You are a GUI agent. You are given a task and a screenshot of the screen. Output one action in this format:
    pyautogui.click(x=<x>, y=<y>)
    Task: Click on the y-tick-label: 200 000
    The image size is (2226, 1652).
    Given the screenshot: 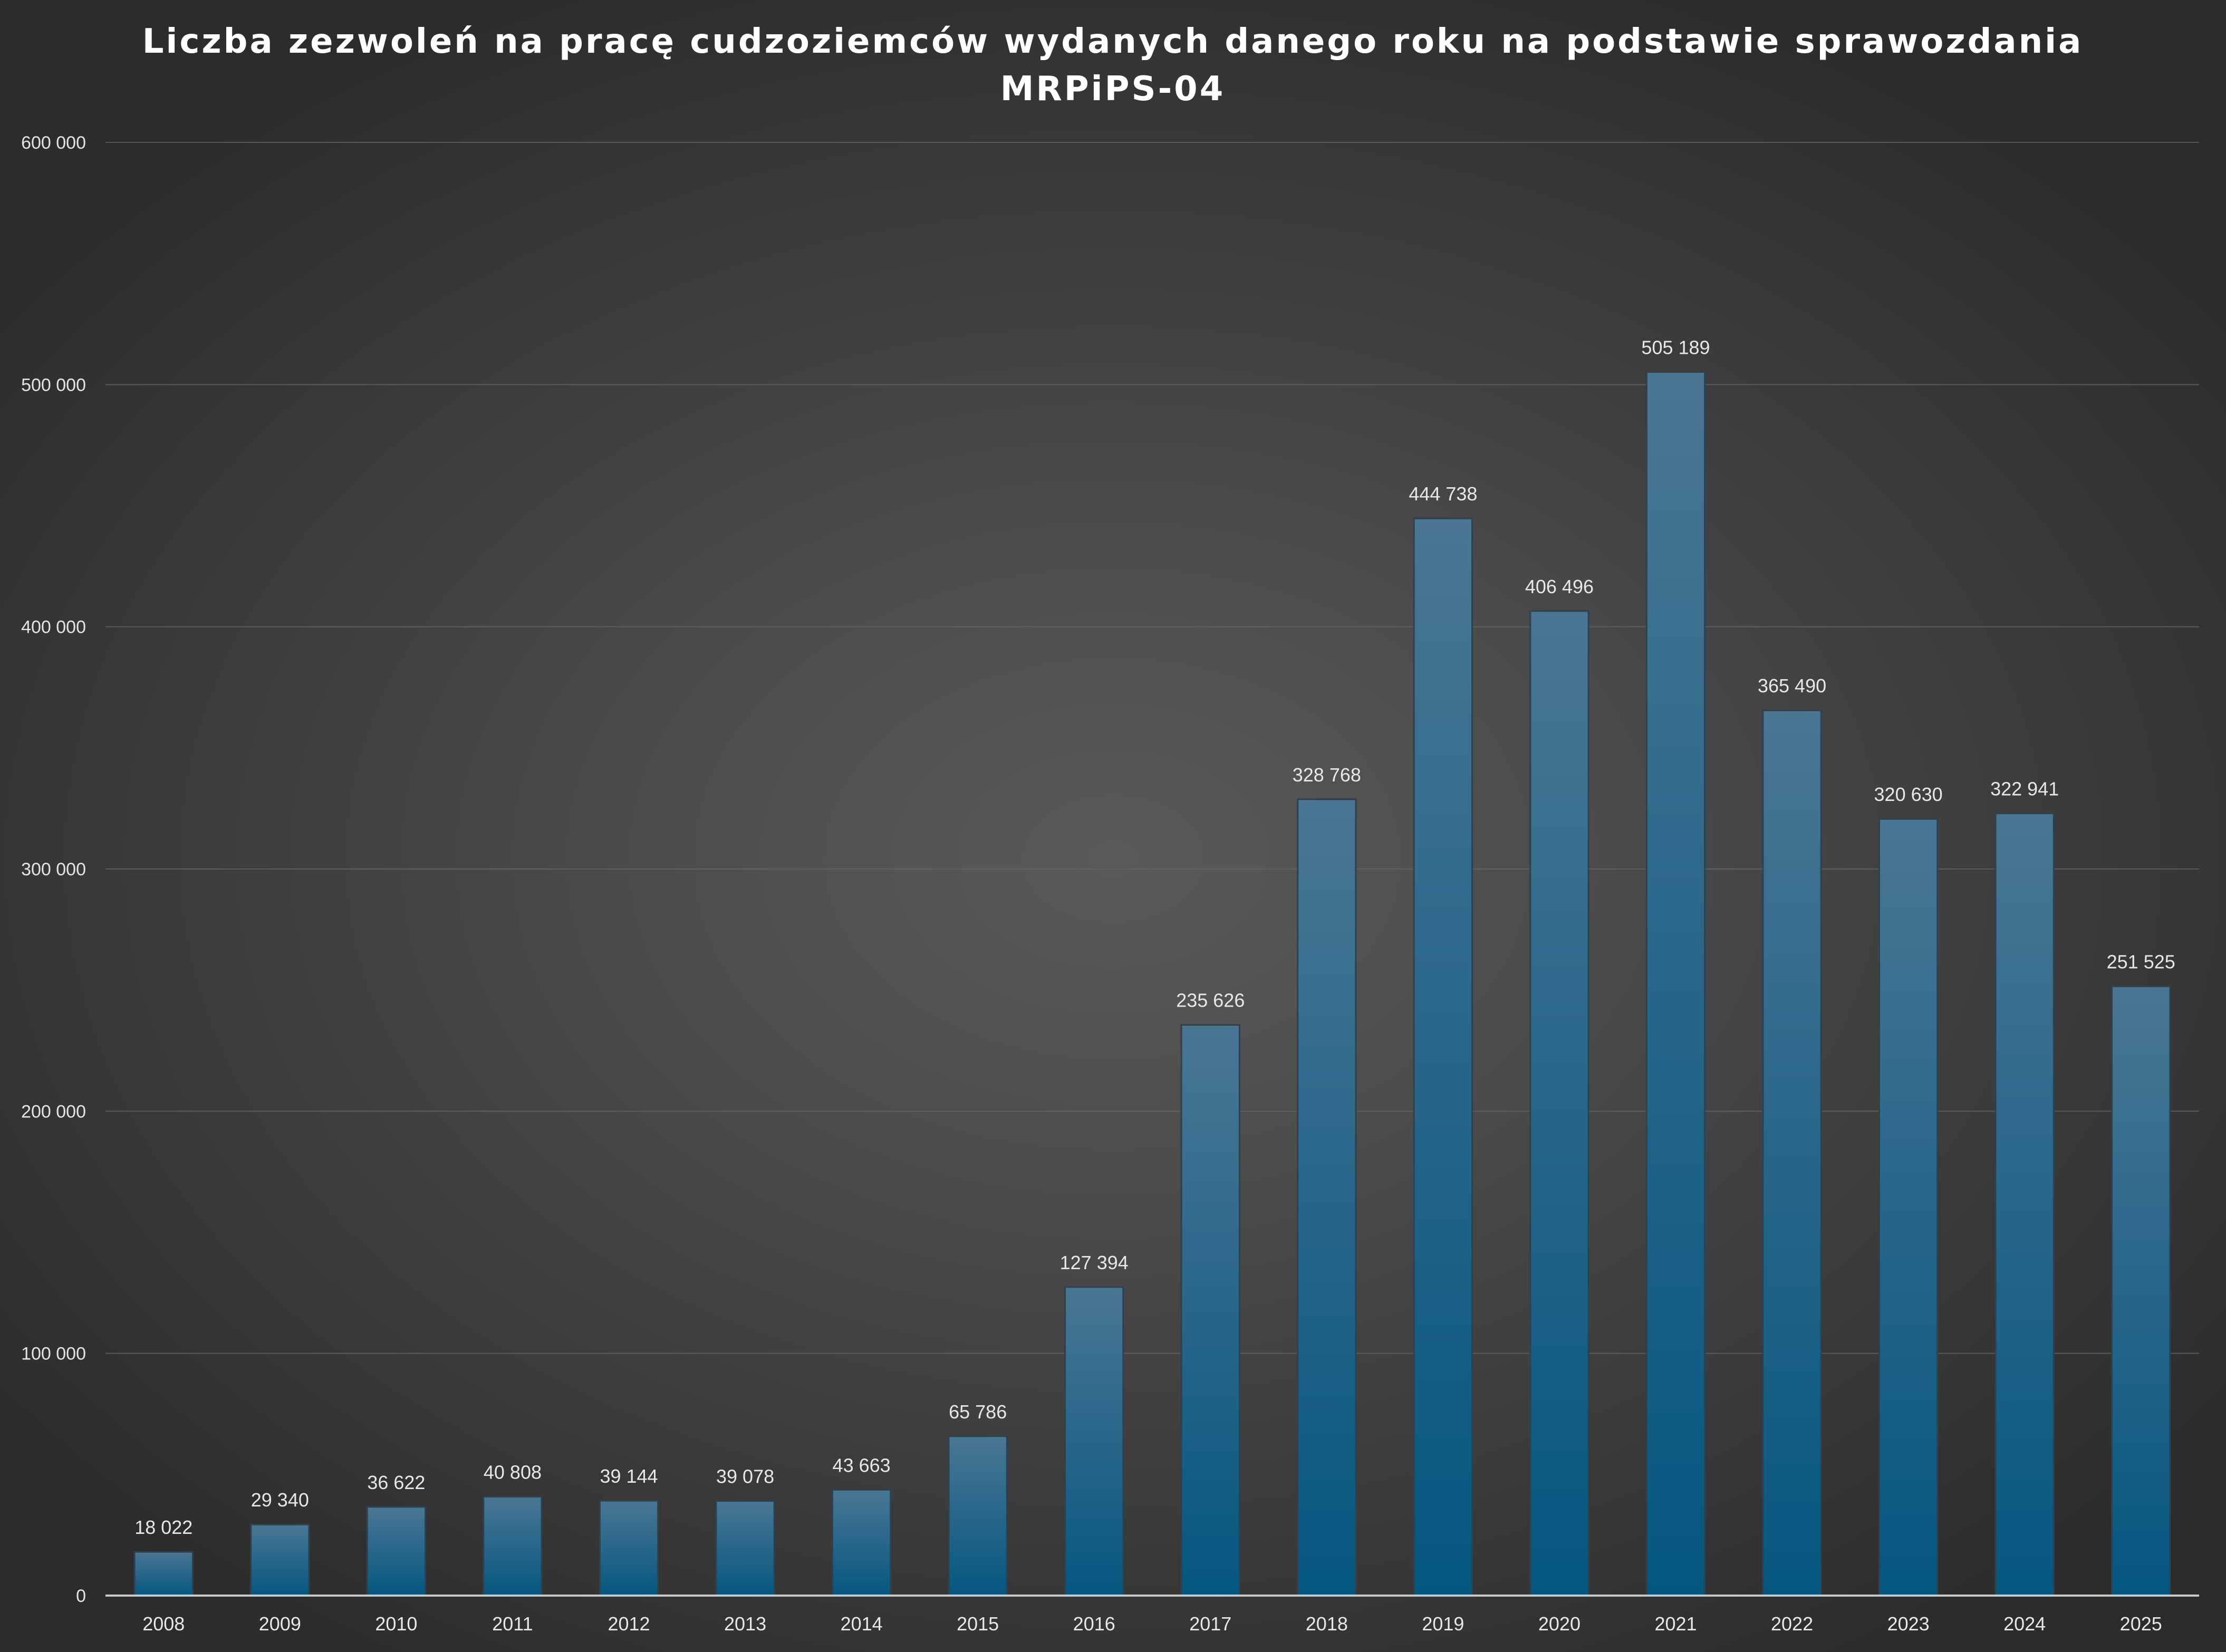 What is the action you would take?
    pyautogui.click(x=53, y=1112)
    